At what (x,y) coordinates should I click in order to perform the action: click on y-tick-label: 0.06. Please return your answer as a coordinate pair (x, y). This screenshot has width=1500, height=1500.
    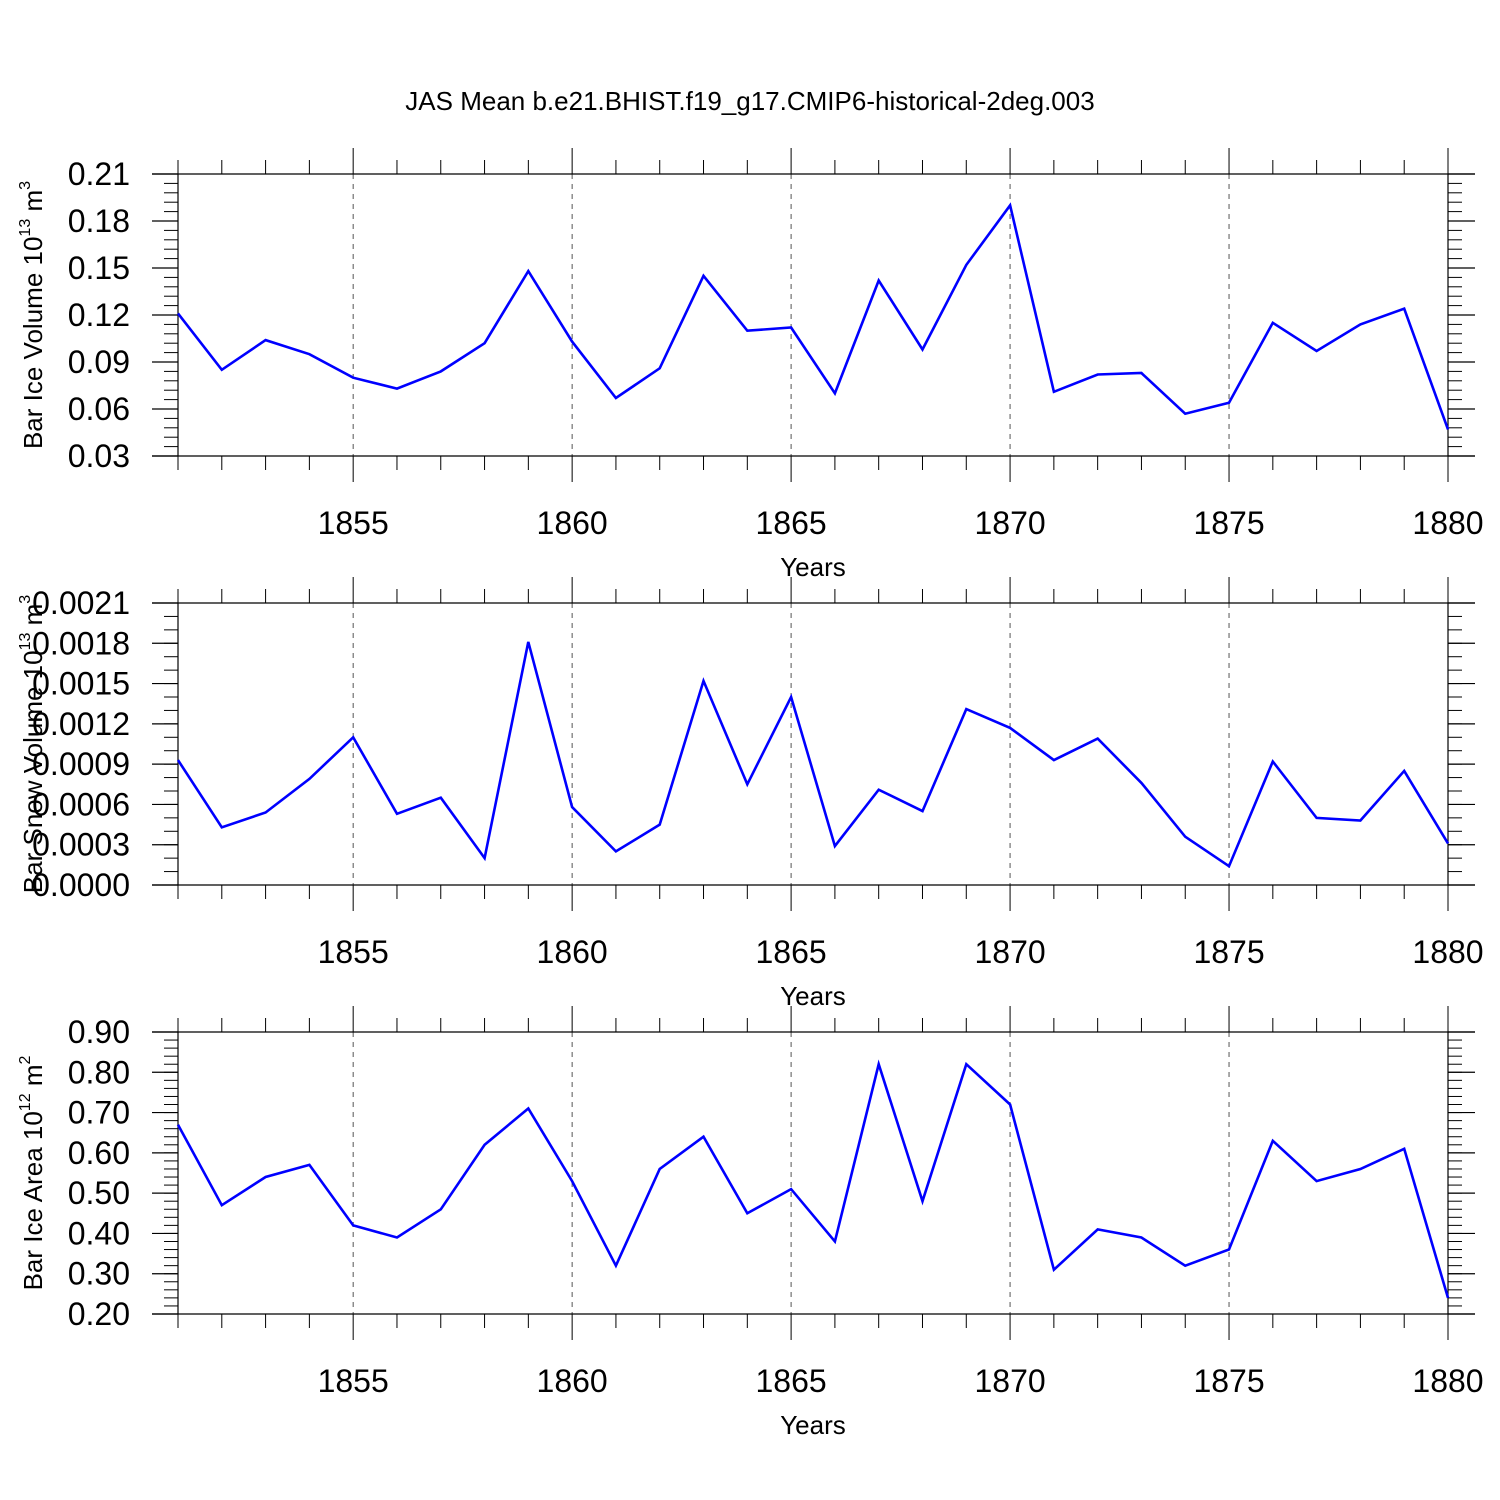
    Looking at the image, I should click on (99, 409).